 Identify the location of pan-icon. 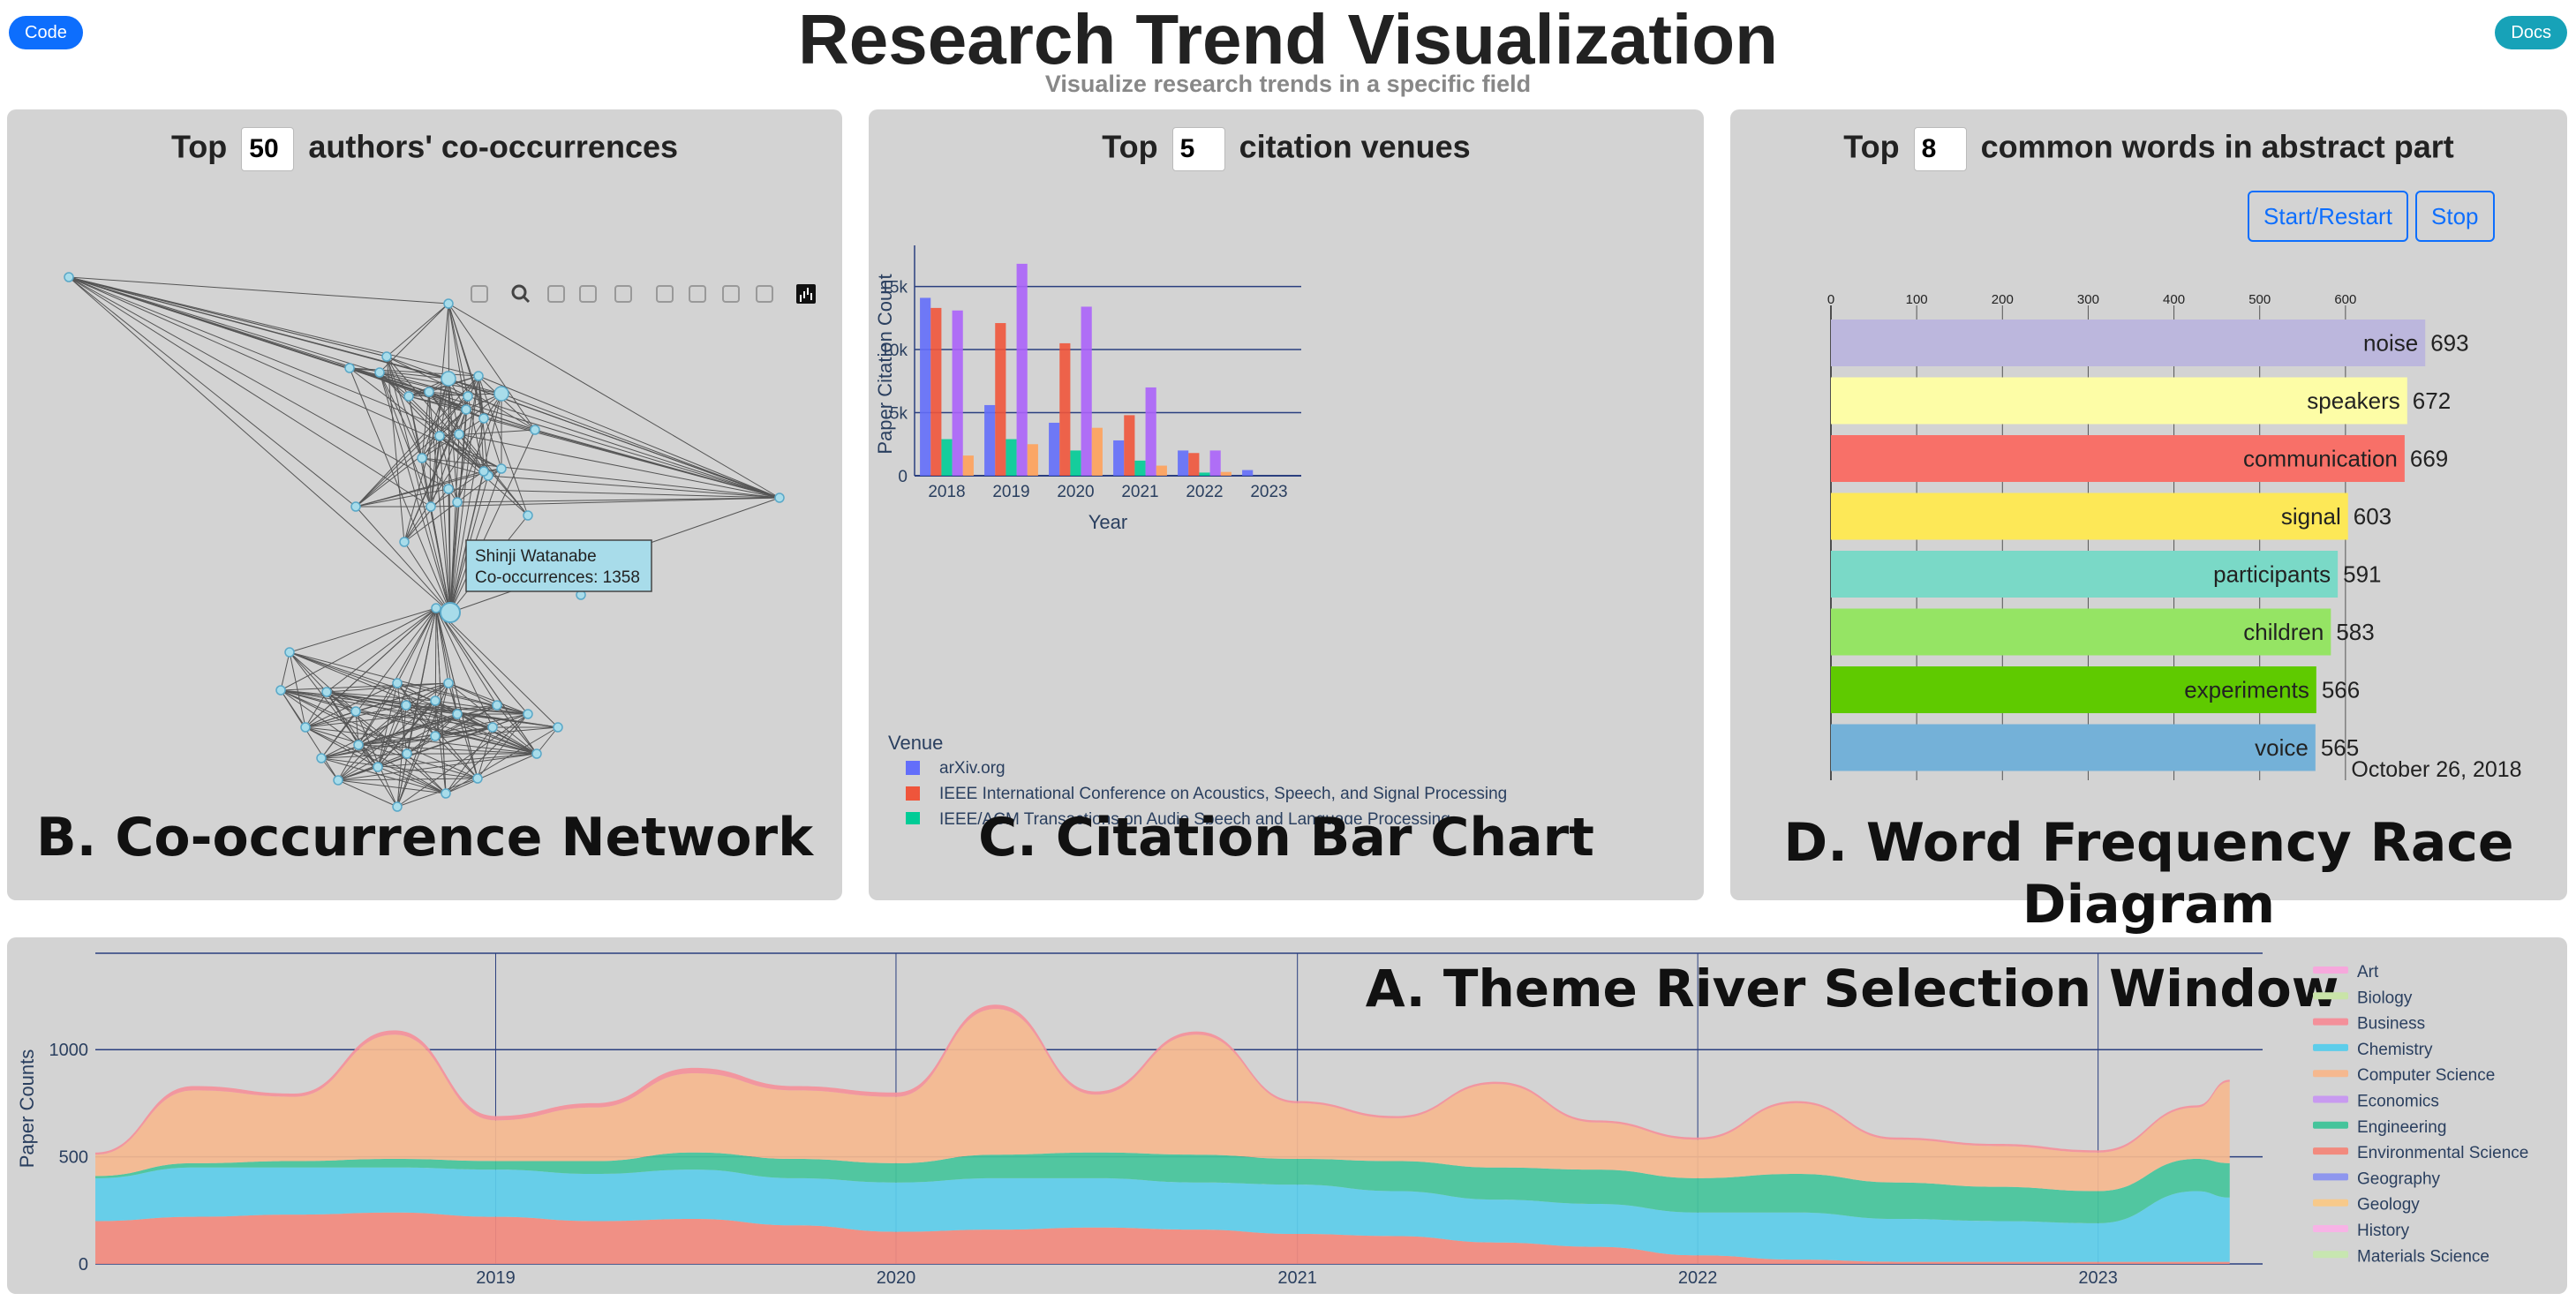
(556, 294).